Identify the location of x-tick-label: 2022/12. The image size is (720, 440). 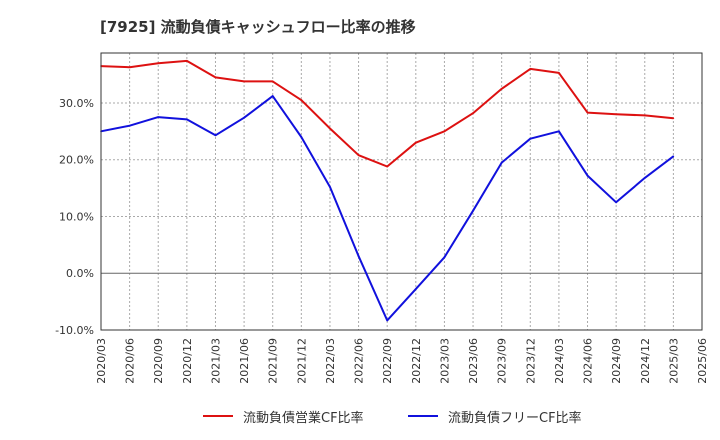
(416, 361).